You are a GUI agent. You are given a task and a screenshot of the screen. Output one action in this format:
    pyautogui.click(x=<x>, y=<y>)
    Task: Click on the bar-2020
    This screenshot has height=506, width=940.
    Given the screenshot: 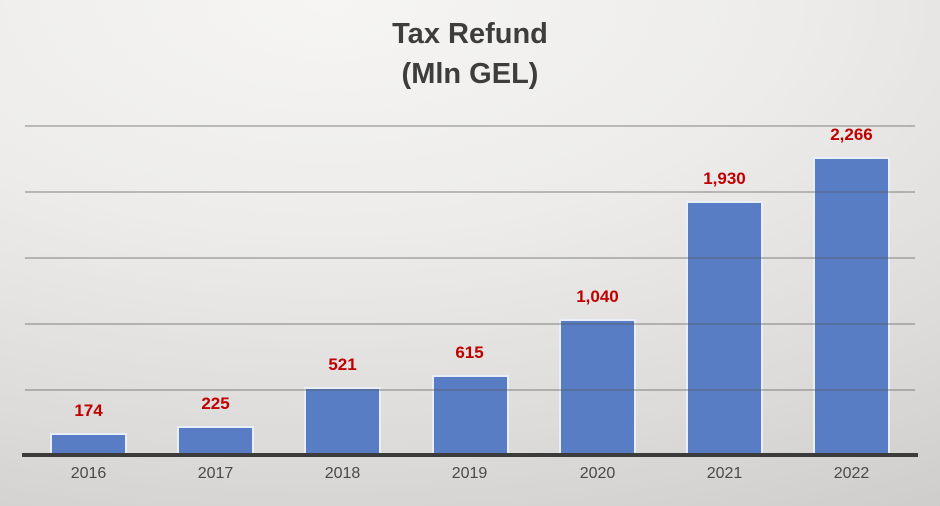 What is the action you would take?
    pyautogui.click(x=597, y=387)
    